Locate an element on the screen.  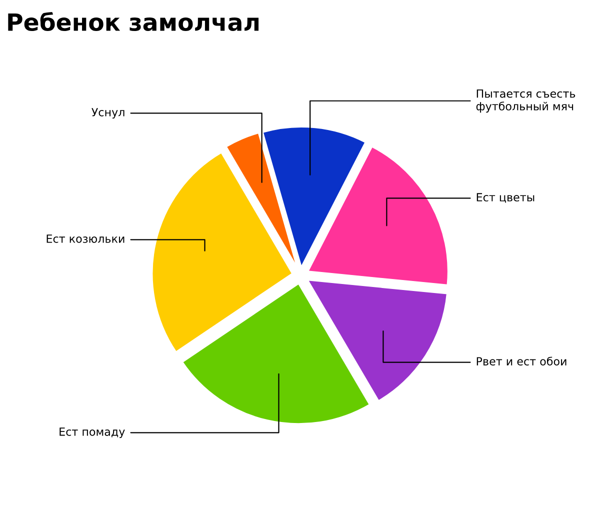
slice-label: Ест помаду is located at coordinates (92, 433).